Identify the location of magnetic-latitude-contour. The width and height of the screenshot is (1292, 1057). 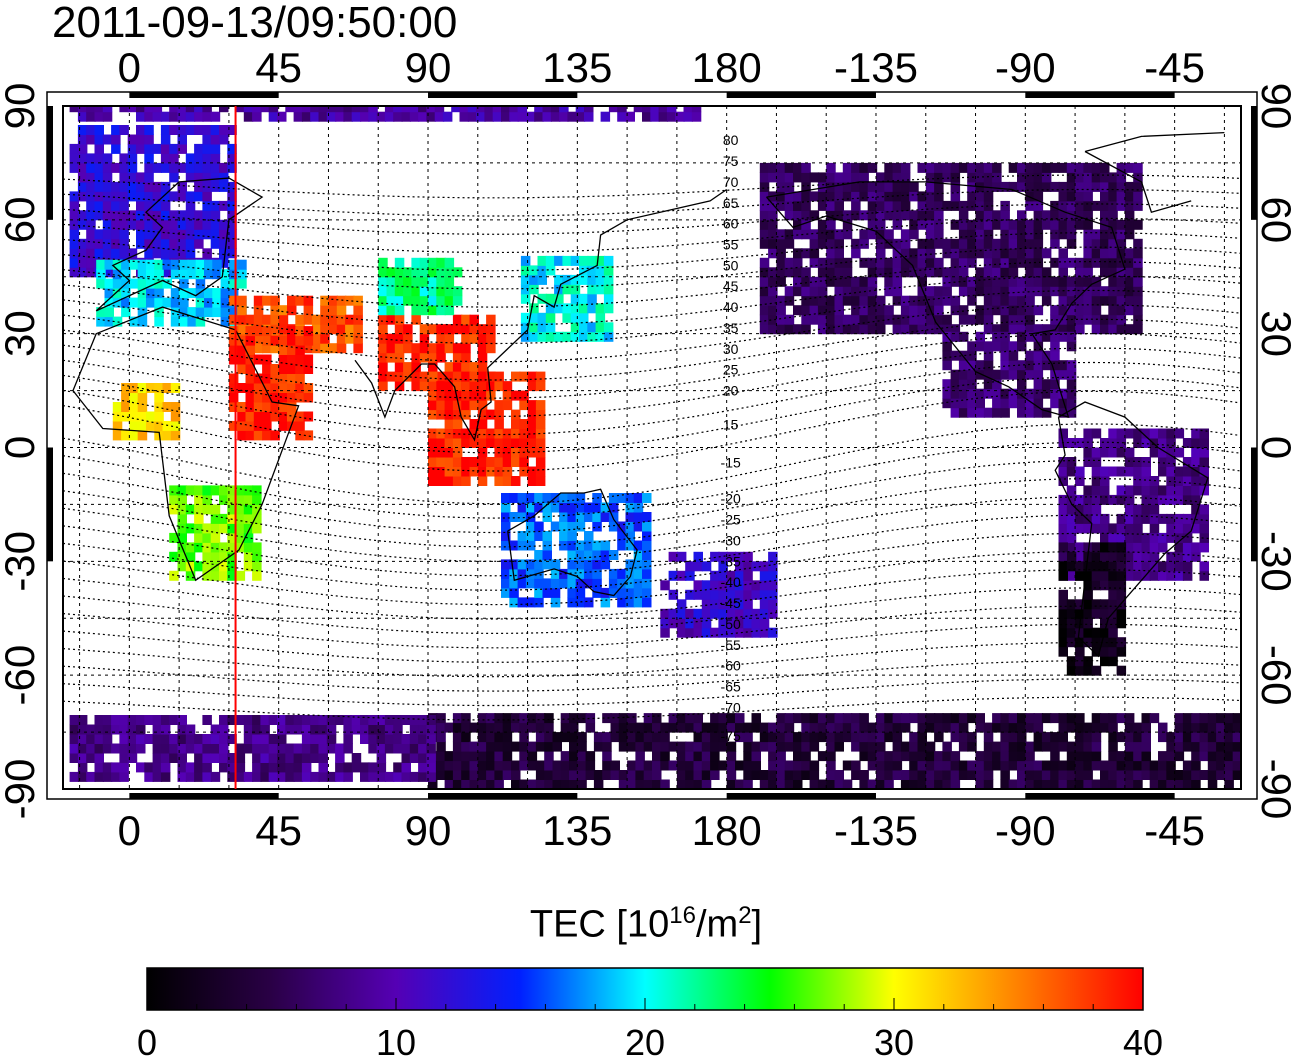
(652, 186).